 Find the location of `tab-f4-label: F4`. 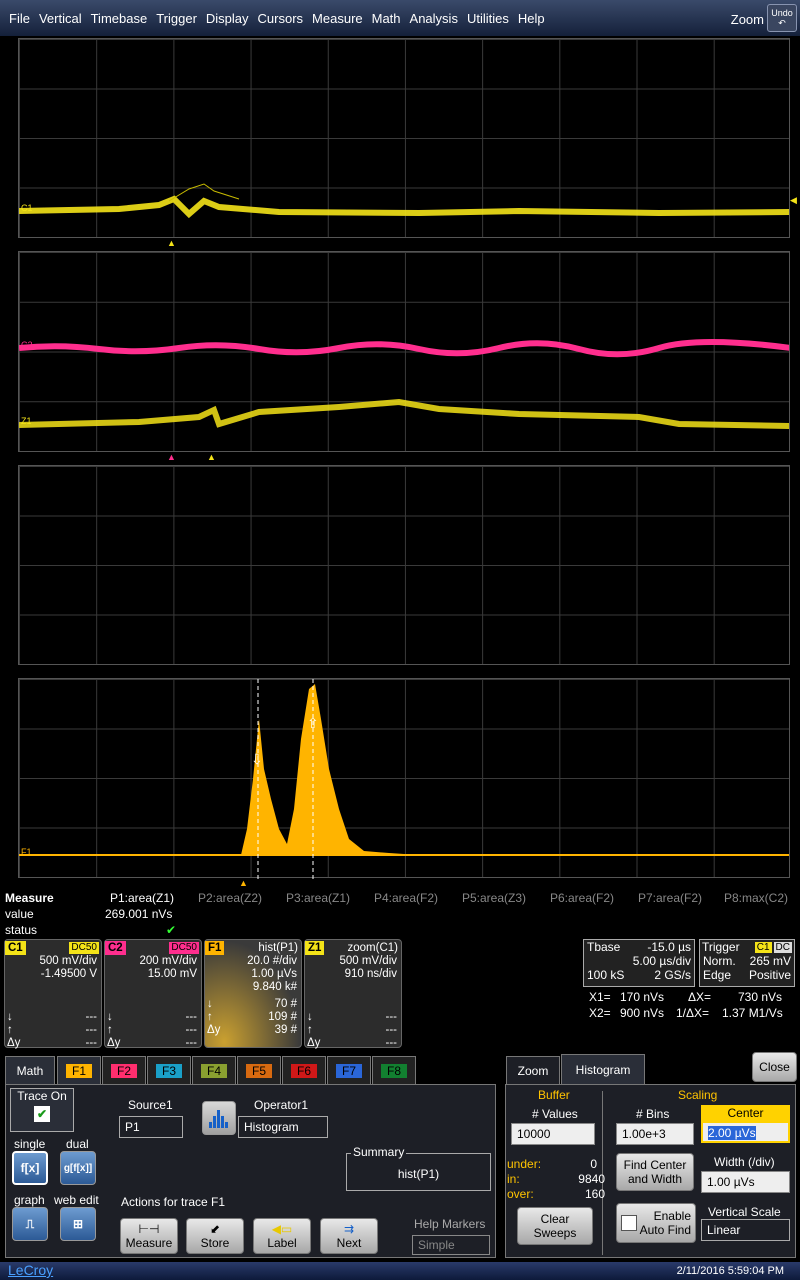

tab-f4-label: F4 is located at coordinates (213, 1070).